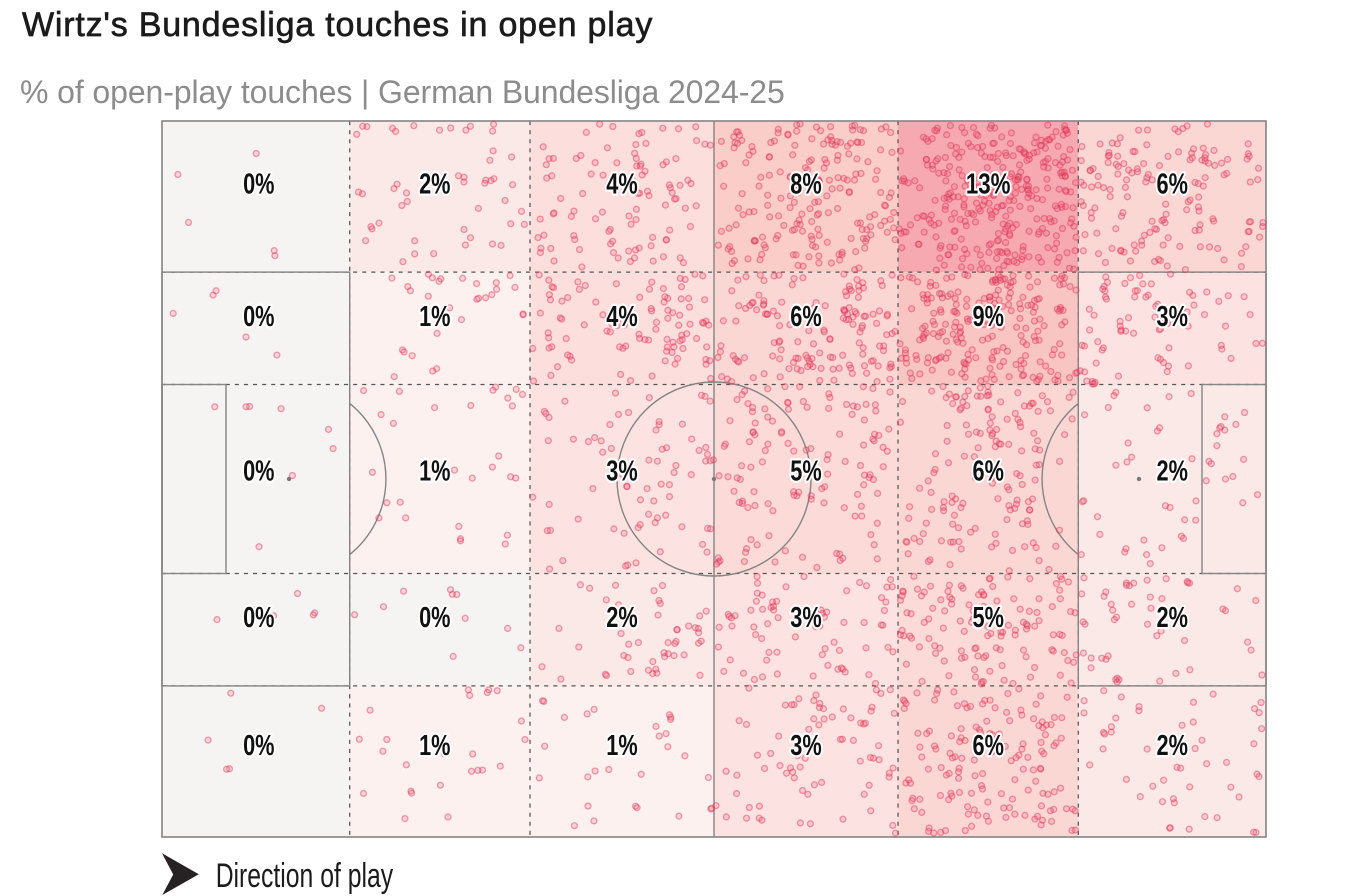 This screenshot has width=1370, height=896. Describe the element at coordinates (989, 317) in the screenshot. I see `svg-text: 9%` at that location.